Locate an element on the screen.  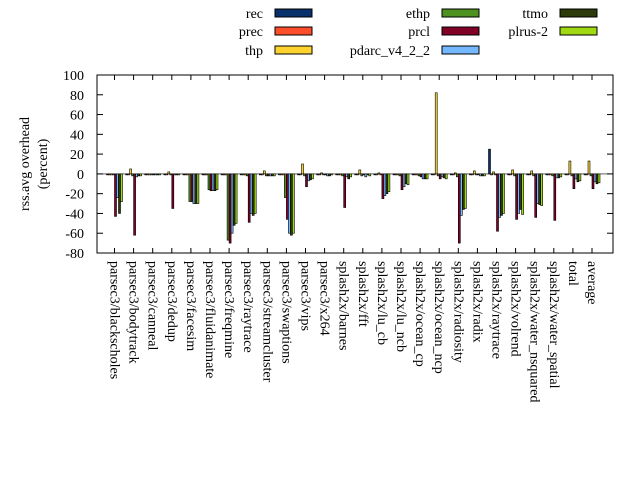
x-tick-label: parsec3/x264 is located at coordinates (324, 298).